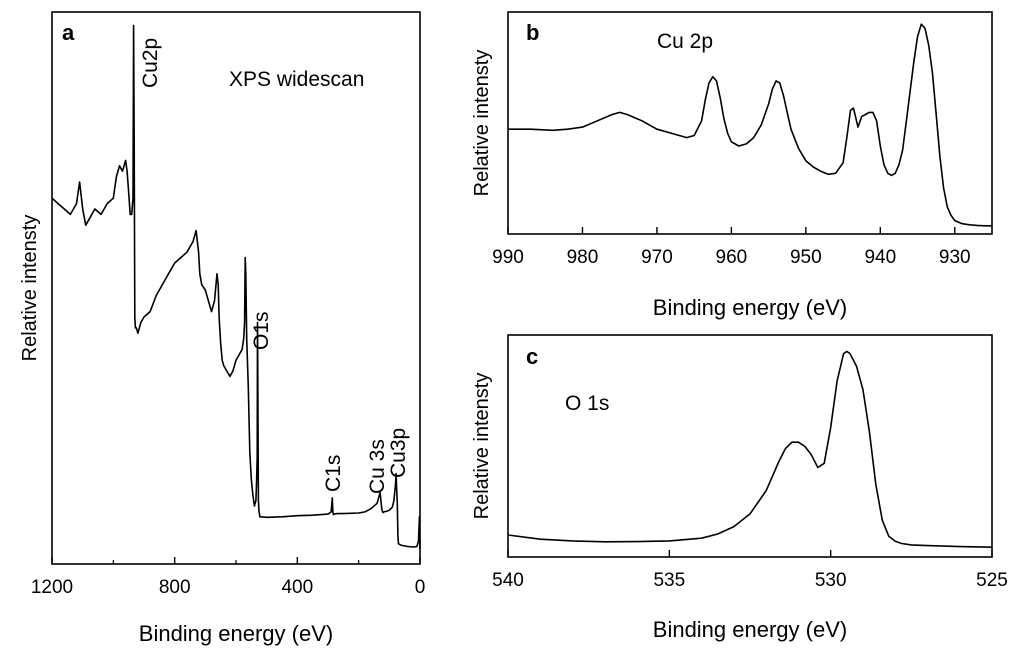  What do you see at coordinates (398, 453) in the screenshot?
I see `annotation-cu3p: Cu3p` at bounding box center [398, 453].